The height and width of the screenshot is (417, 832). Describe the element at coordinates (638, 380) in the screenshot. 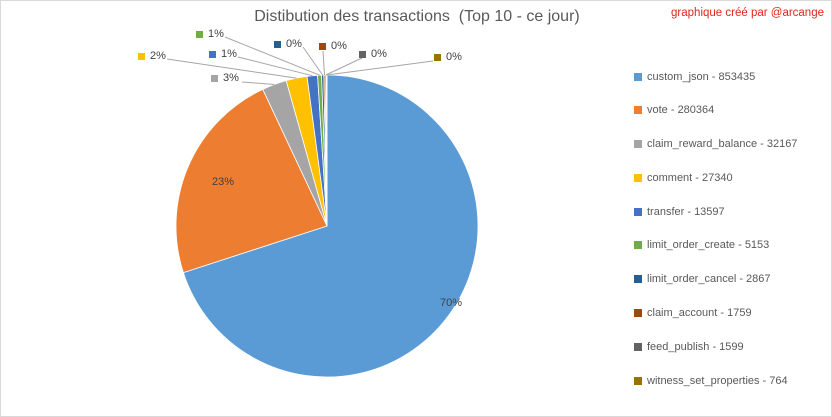

I see `legend-swatch-witness_set_properties` at that location.